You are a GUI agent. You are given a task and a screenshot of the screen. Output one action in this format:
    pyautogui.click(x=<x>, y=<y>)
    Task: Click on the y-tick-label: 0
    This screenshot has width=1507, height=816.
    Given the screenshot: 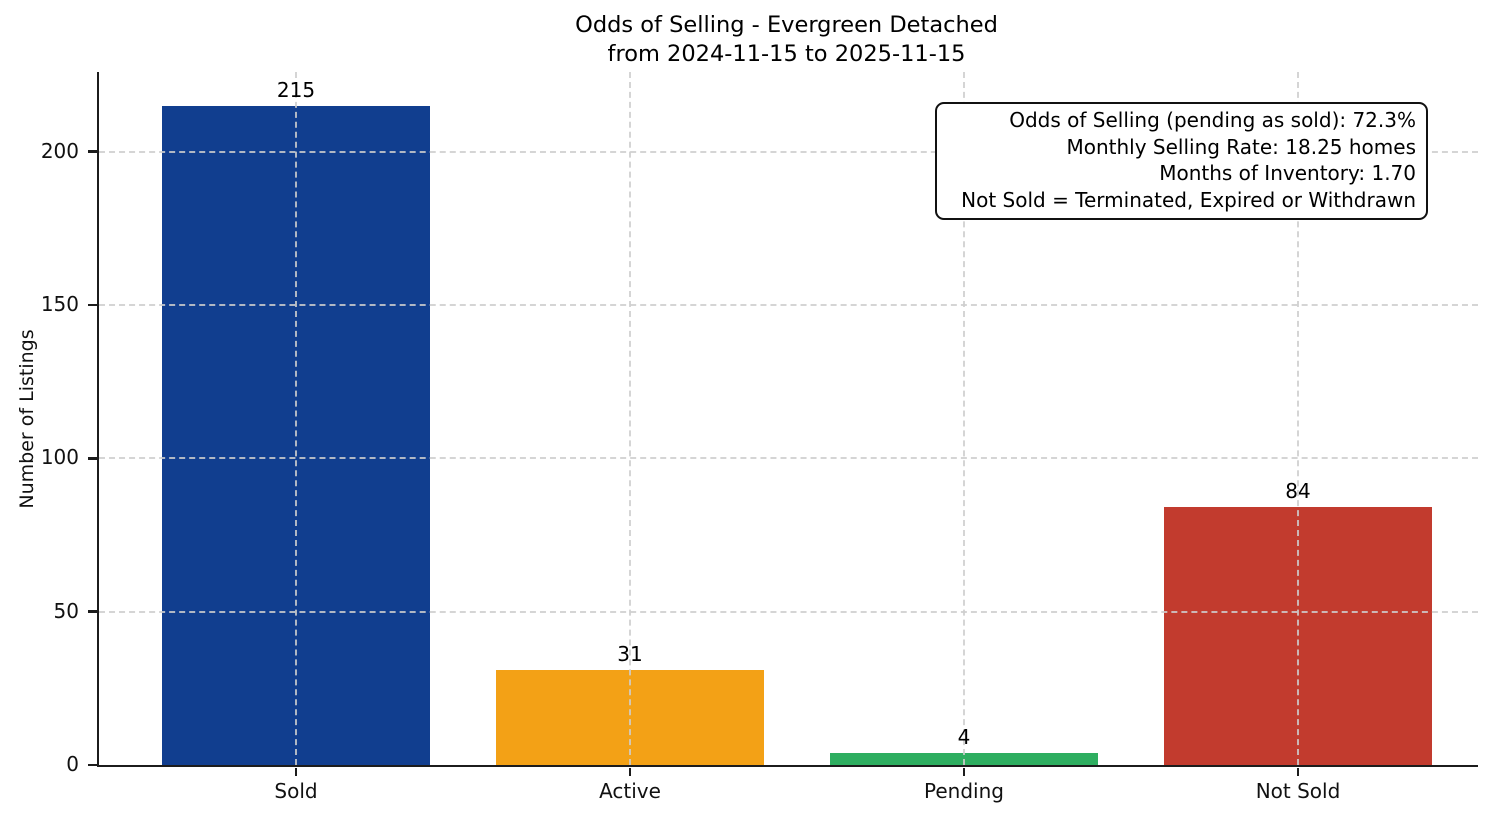 What is the action you would take?
    pyautogui.click(x=72, y=764)
    